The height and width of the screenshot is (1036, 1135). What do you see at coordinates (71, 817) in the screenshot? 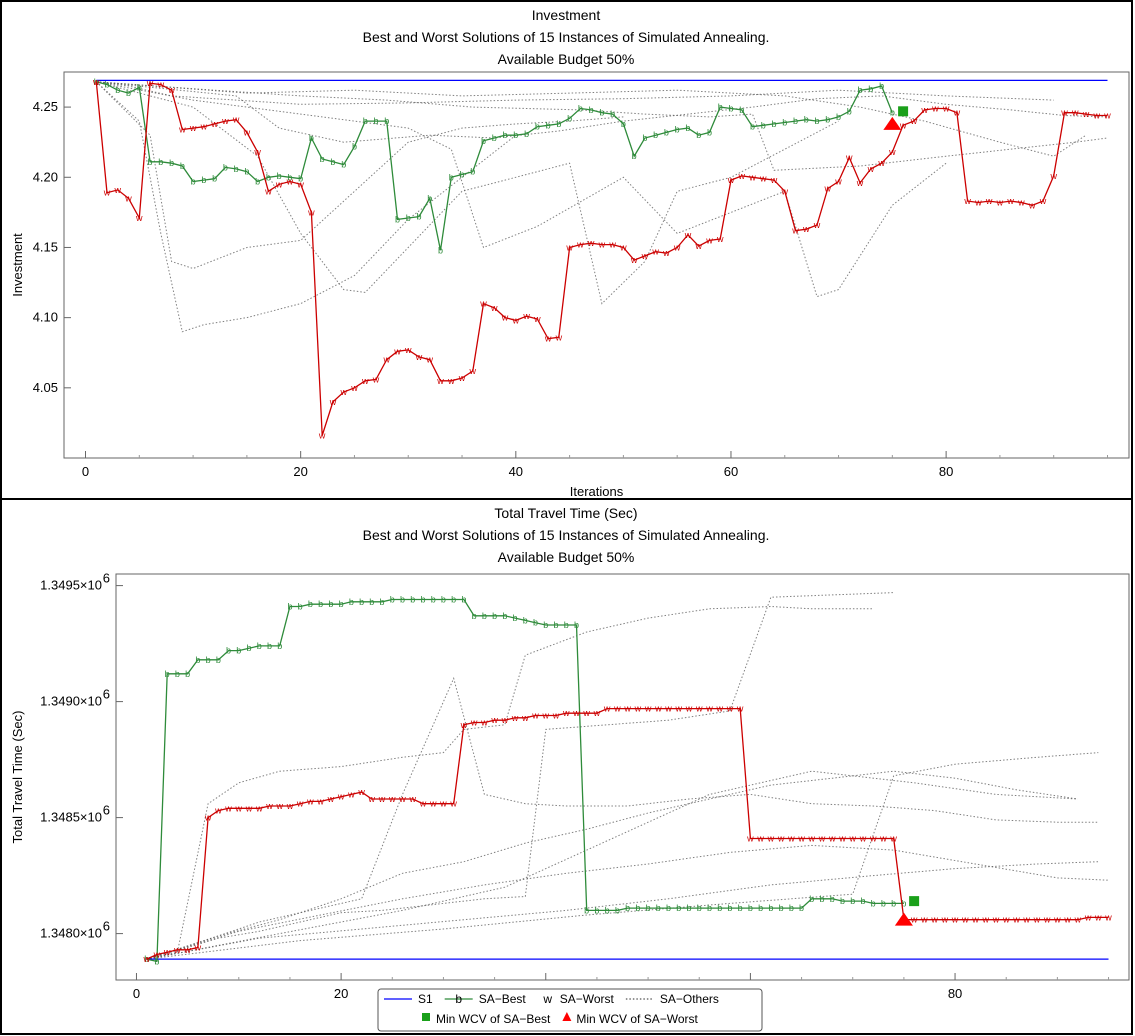
I see `y-tick-label: 1.3485×10` at bounding box center [71, 817].